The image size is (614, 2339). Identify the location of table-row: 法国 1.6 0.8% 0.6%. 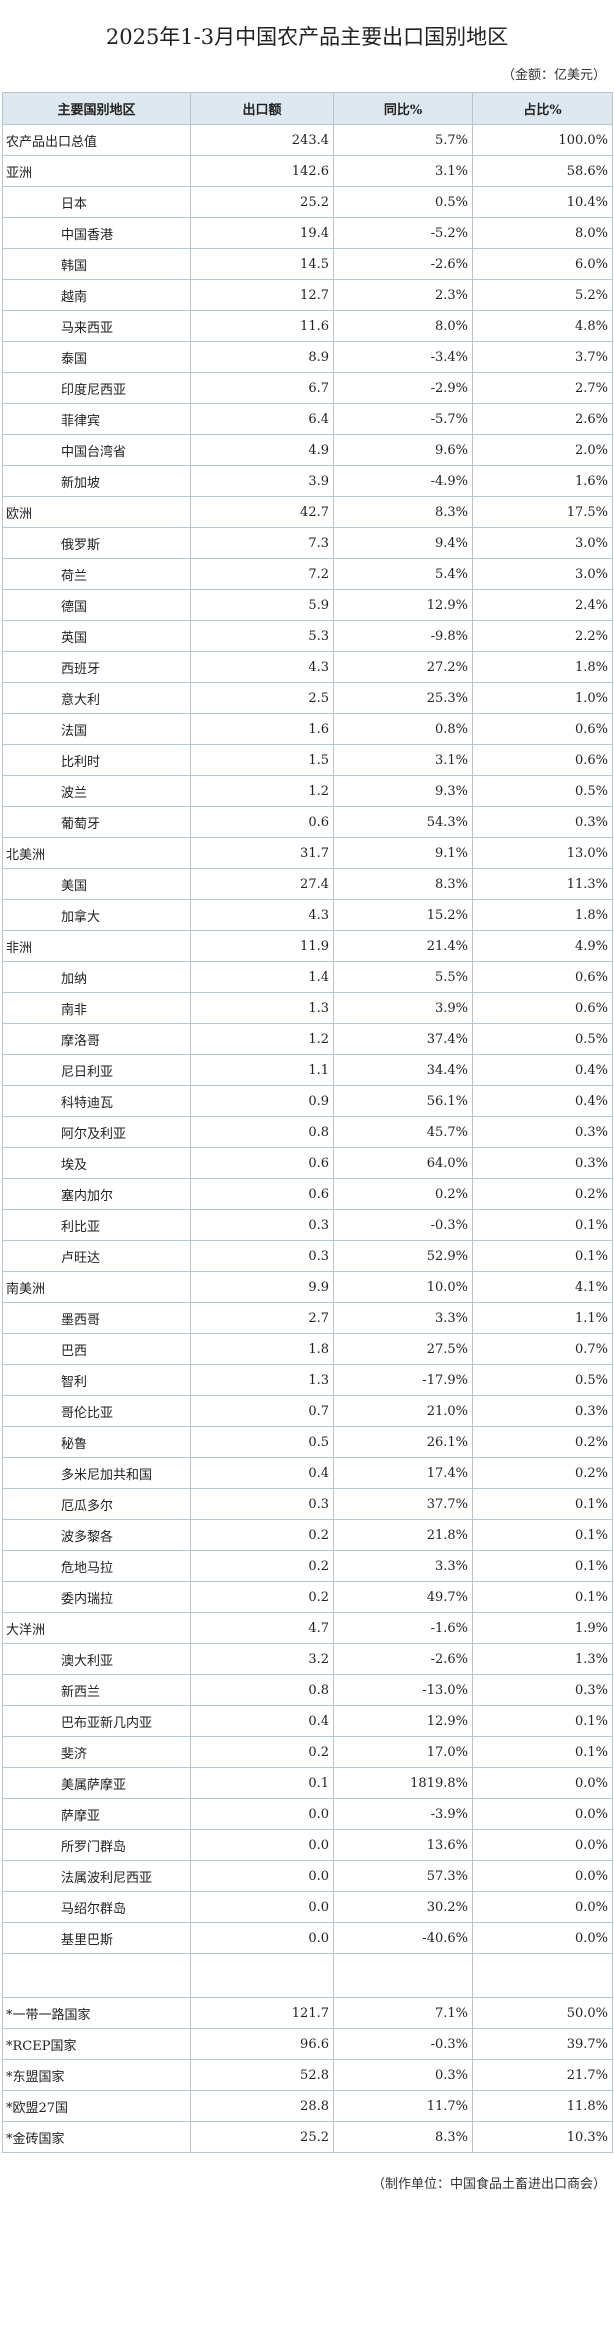
(307, 729).